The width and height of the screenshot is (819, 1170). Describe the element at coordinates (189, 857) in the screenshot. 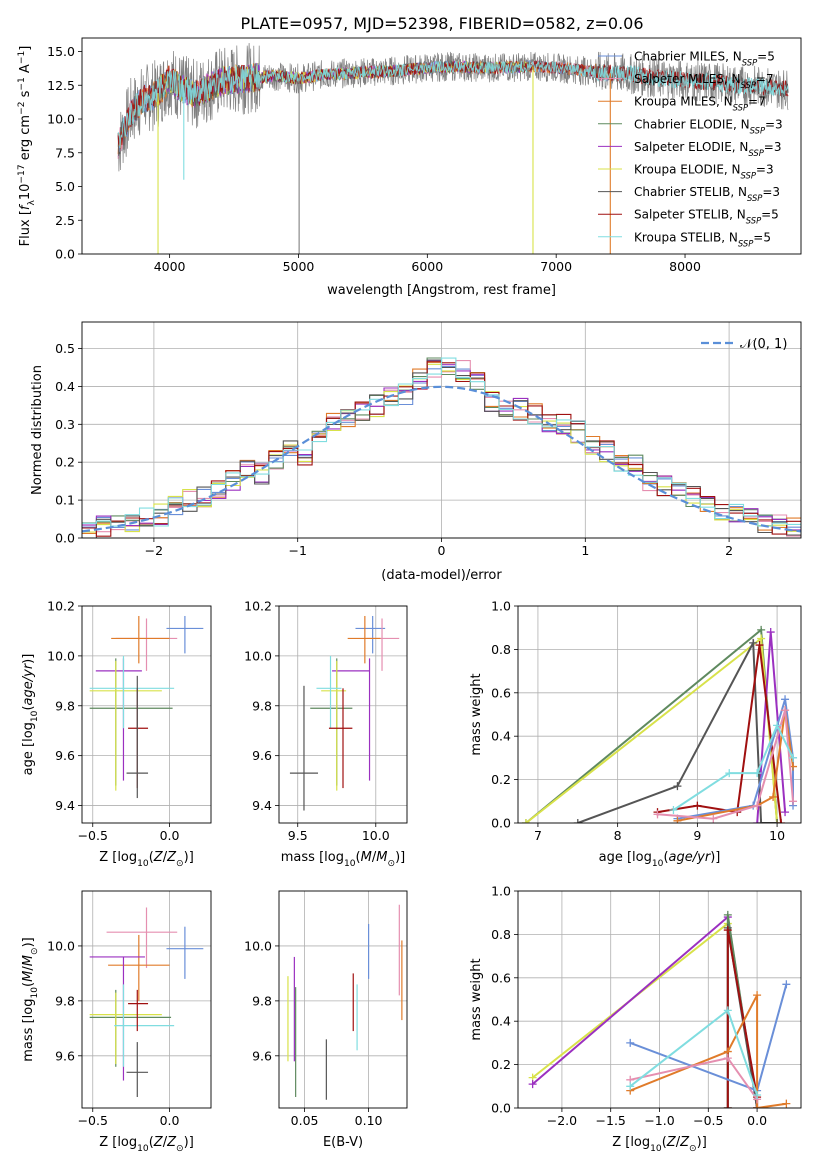

I see `x-axis-label-part: )]` at that location.